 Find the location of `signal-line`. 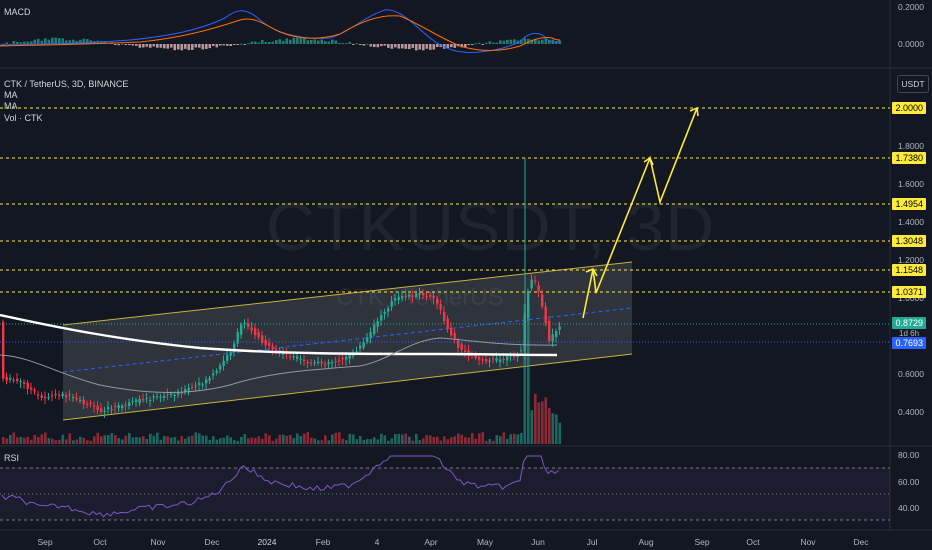

signal-line is located at coordinates (280, 33).